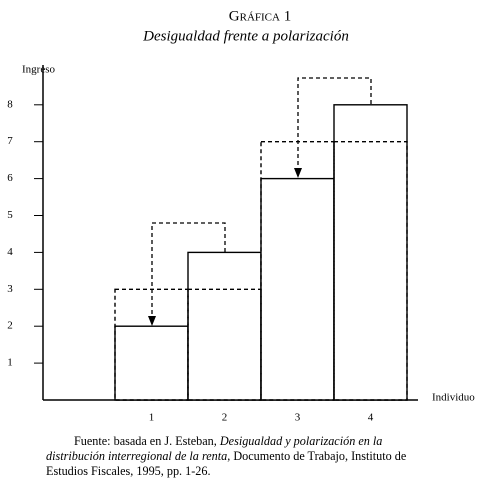 This screenshot has height=485, width=489. I want to click on y-tick-label: 6, so click(10, 178).